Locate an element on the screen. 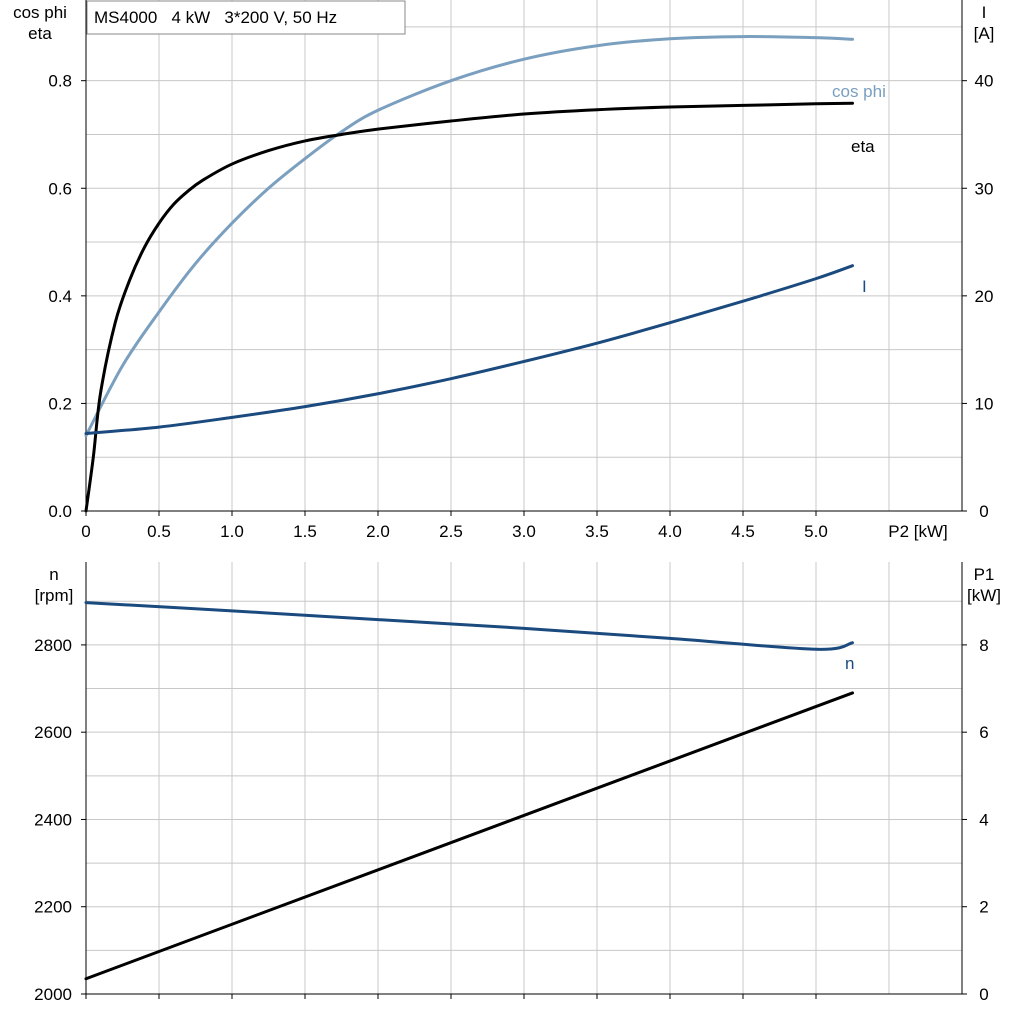 The height and width of the screenshot is (1024, 1024). bottom-curve-label-n: n is located at coordinates (849, 663).